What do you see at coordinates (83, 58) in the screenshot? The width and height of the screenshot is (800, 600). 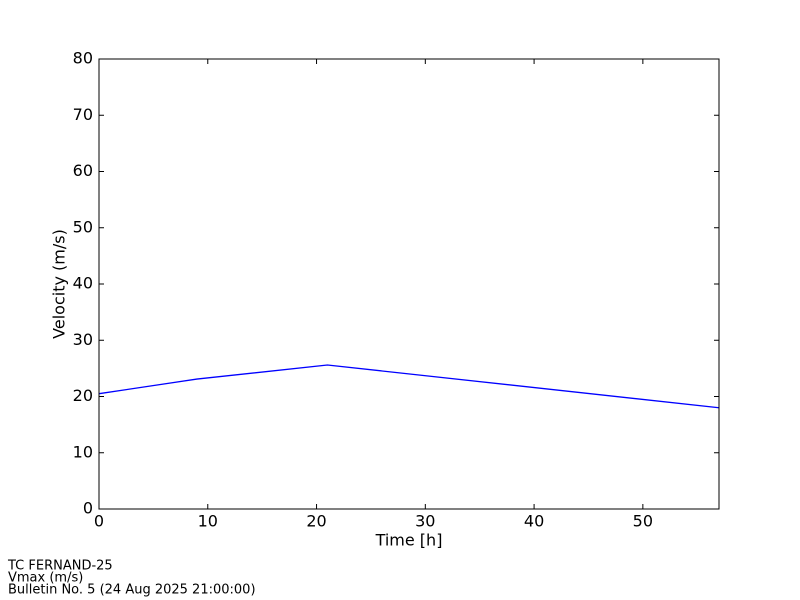 I see `y-tick-label: 80` at bounding box center [83, 58].